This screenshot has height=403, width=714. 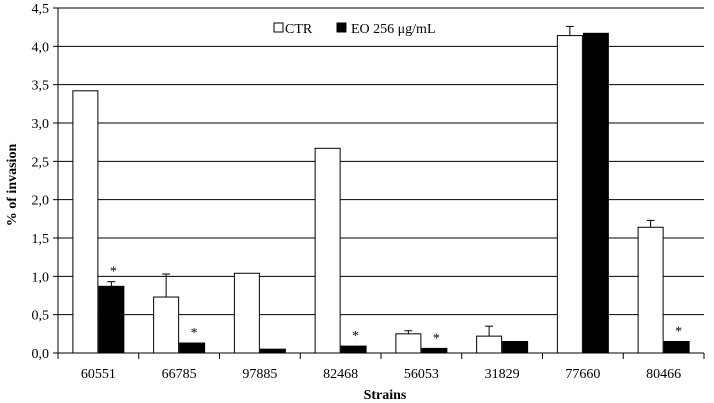 I want to click on y-axis-title: % of invasion, so click(x=12, y=185).